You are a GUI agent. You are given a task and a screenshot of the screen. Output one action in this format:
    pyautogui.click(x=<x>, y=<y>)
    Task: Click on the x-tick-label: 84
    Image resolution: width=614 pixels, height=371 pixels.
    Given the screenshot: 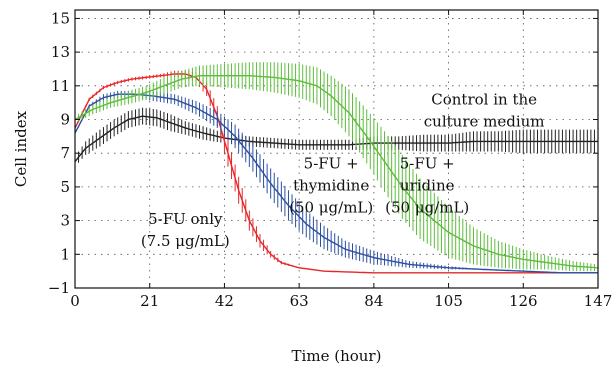 What is the action you would take?
    pyautogui.click(x=373, y=301)
    